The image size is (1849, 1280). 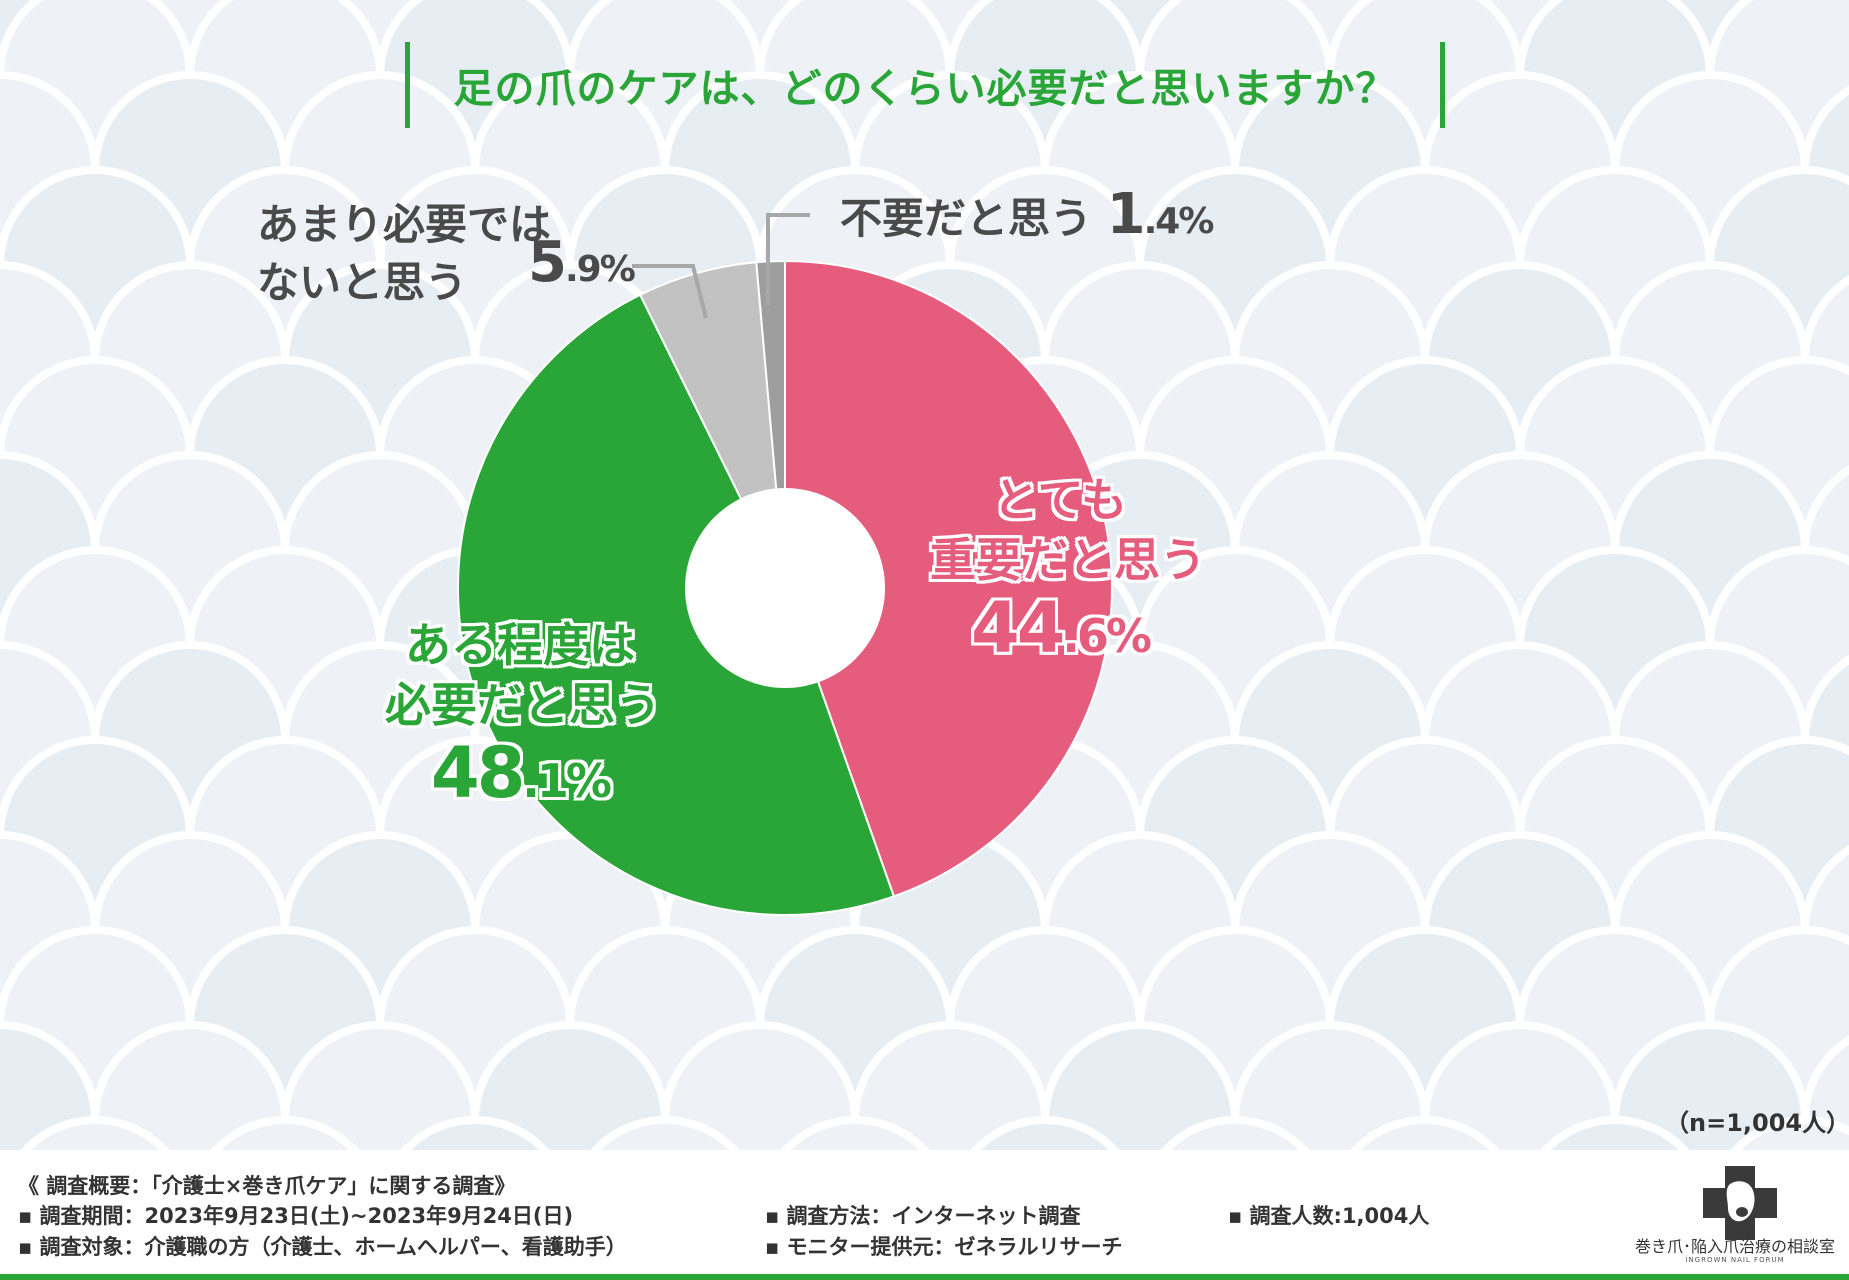 What do you see at coordinates (523, 705) in the screenshot?
I see `label-somewhat-line2: 必要だと思う` at bounding box center [523, 705].